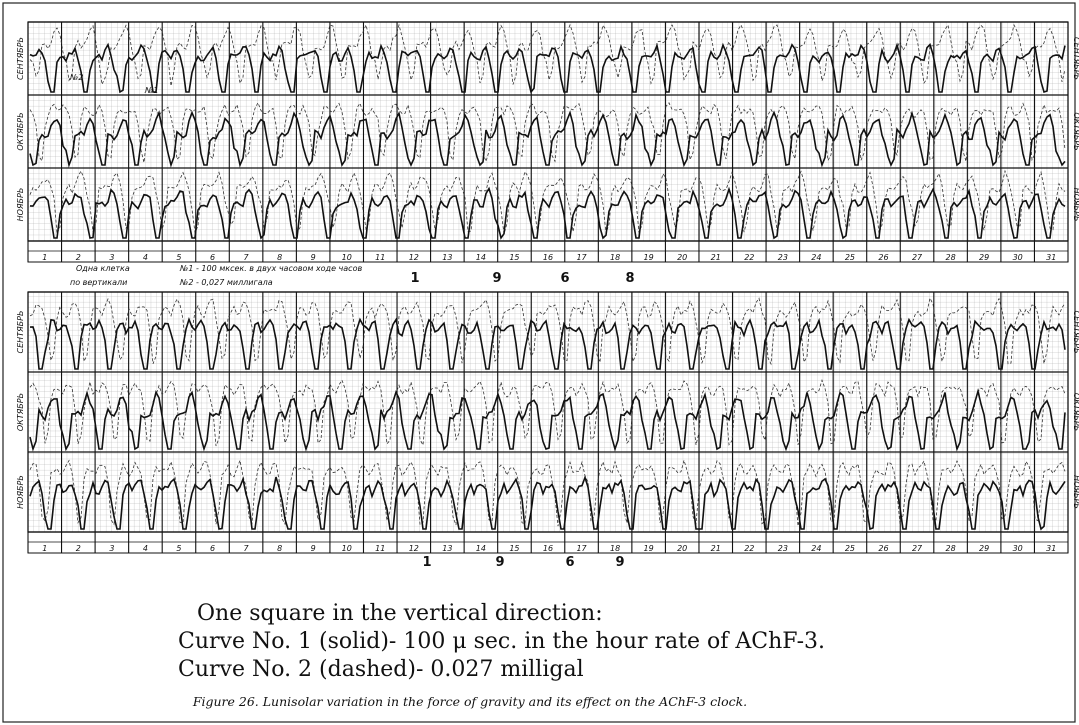 The image size is (1079, 725). What do you see at coordinates (950, 548) in the screenshot?
I see `day-label: 28` at bounding box center [950, 548].